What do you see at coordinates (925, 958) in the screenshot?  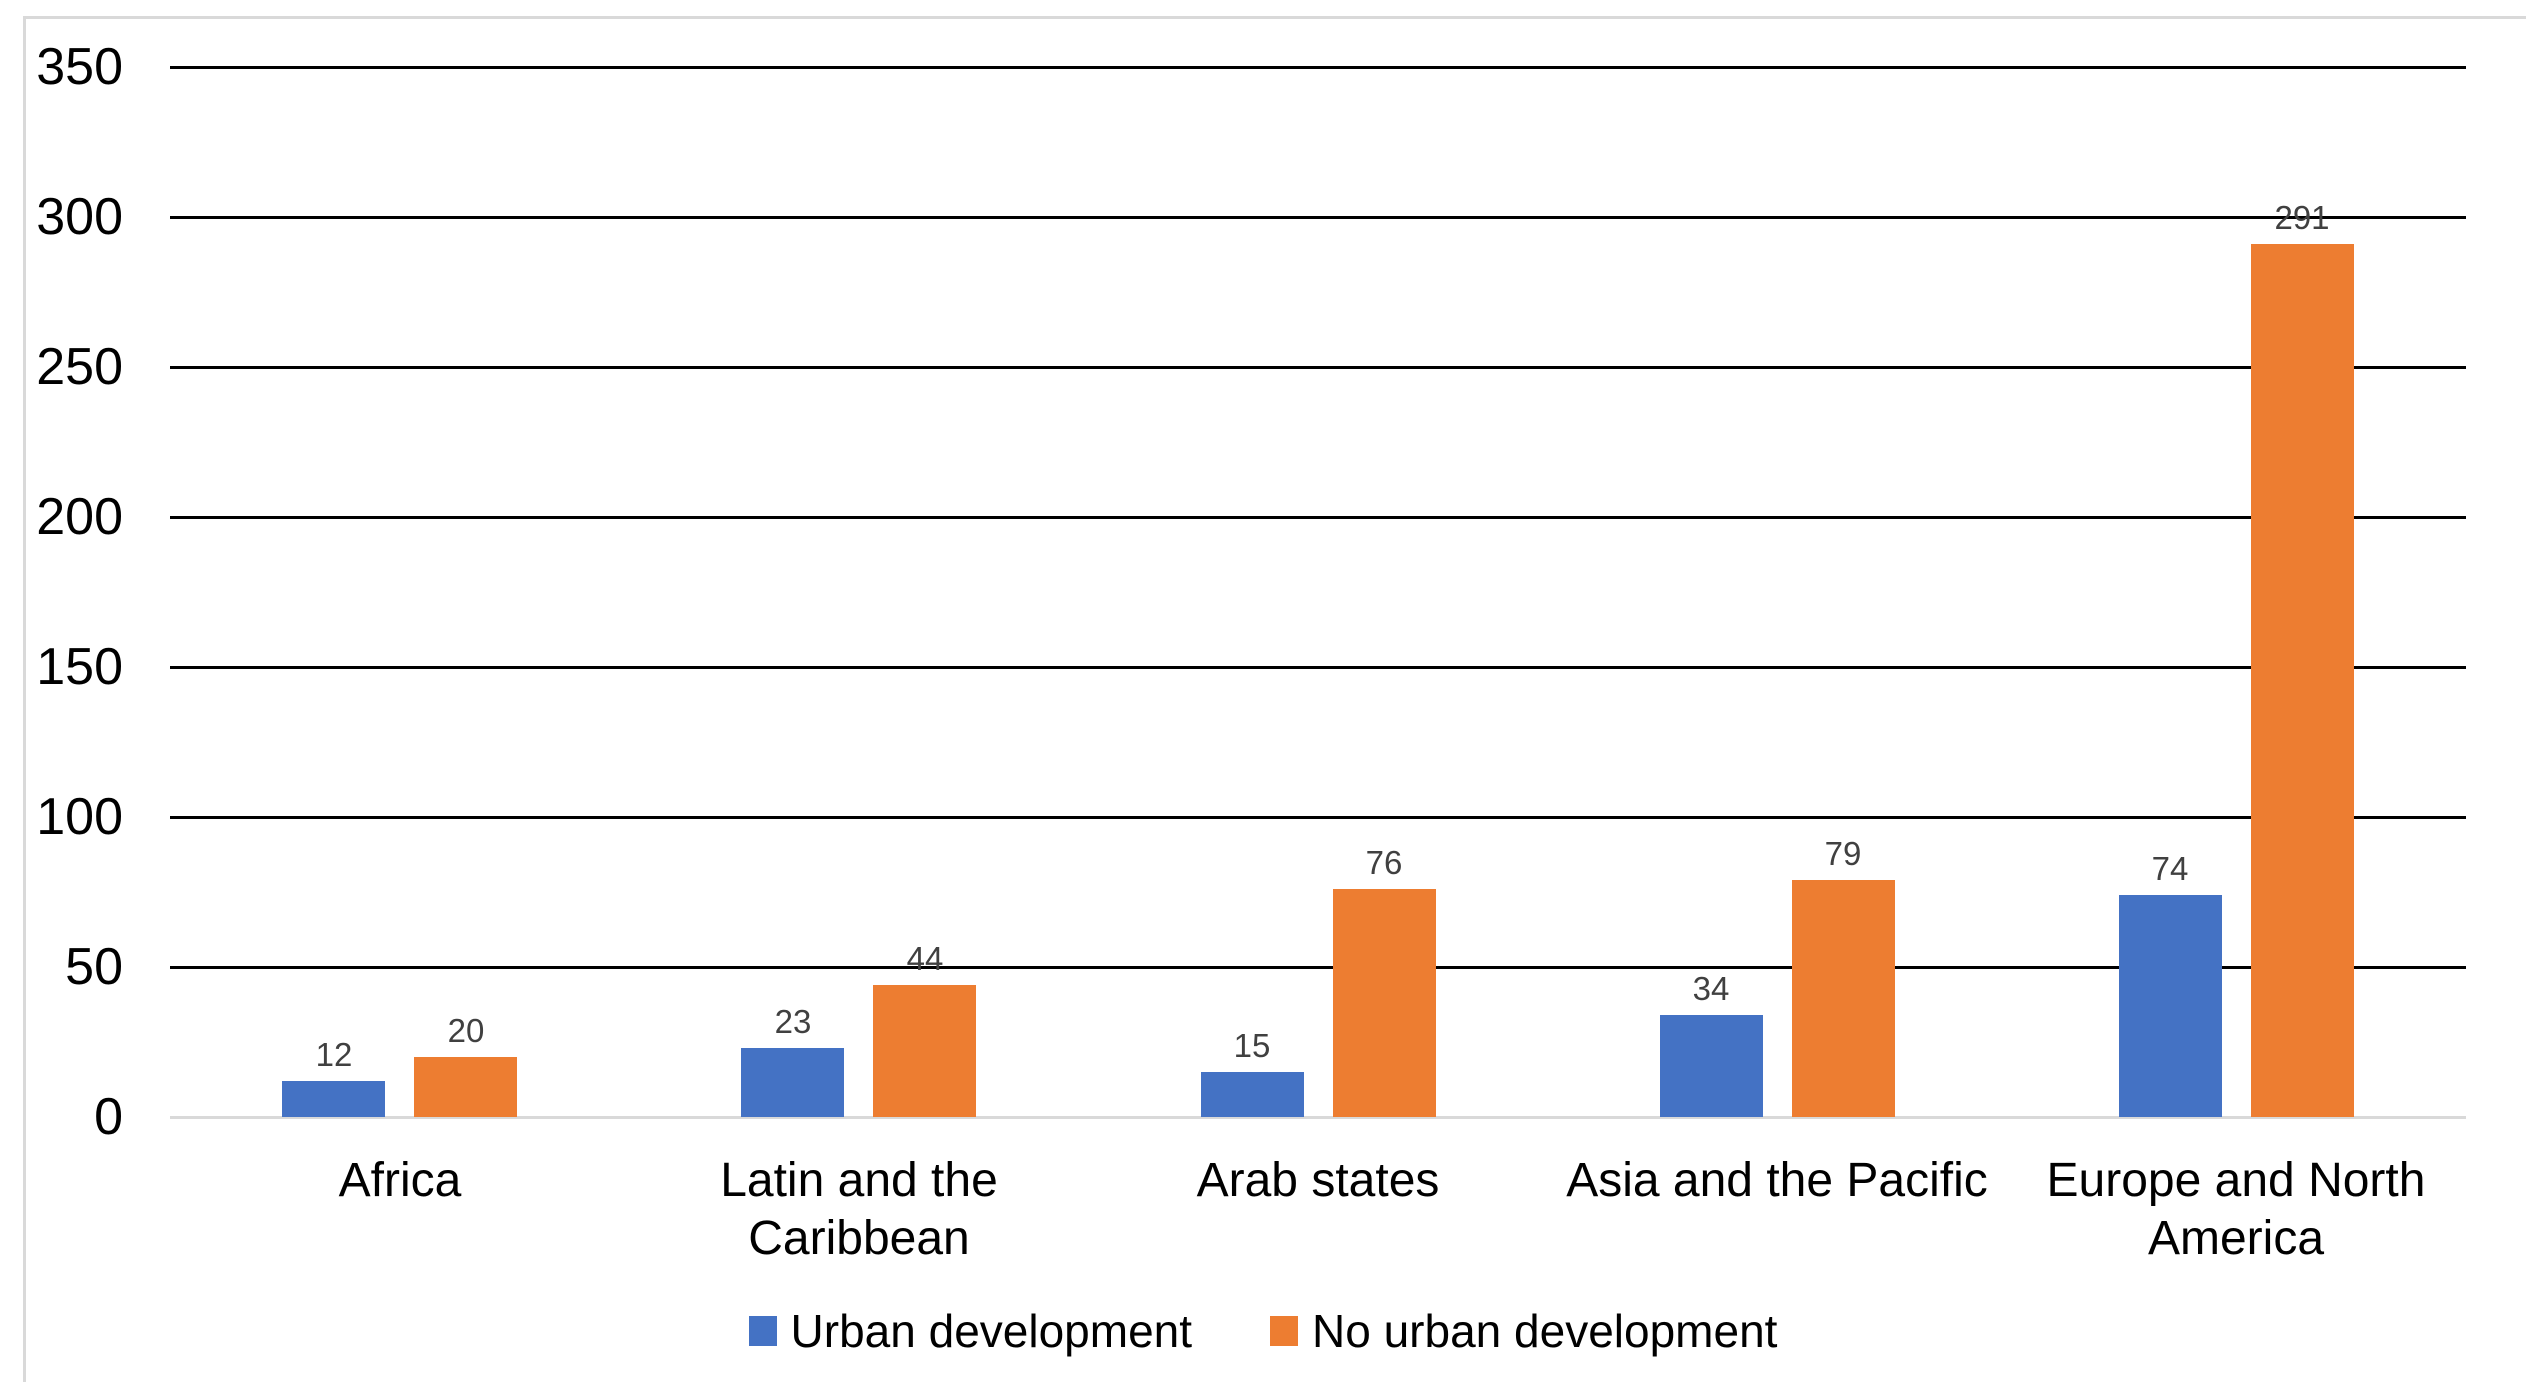 I see `data-label-no-urban-development-latin-and-the-caribbean: 44` at bounding box center [925, 958].